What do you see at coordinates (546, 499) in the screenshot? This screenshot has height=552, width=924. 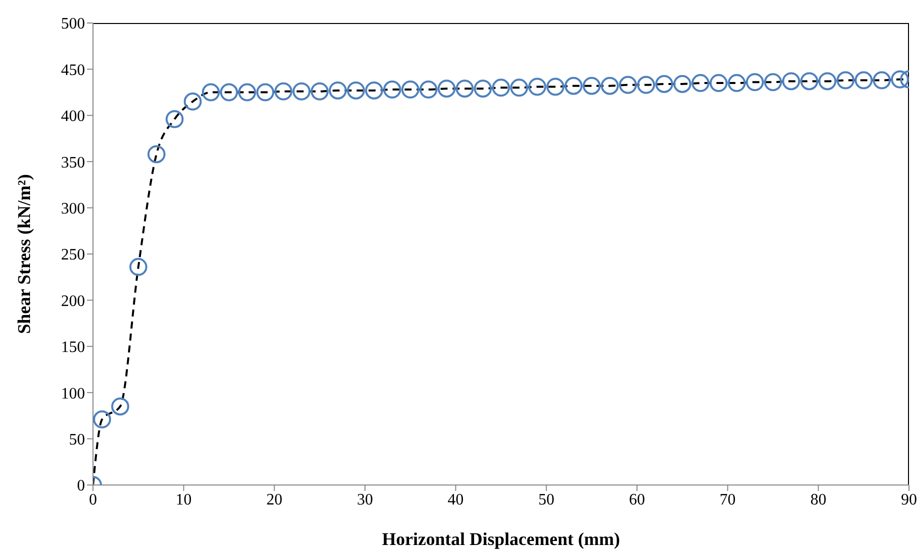 I see `x-tick-label: 50` at bounding box center [546, 499].